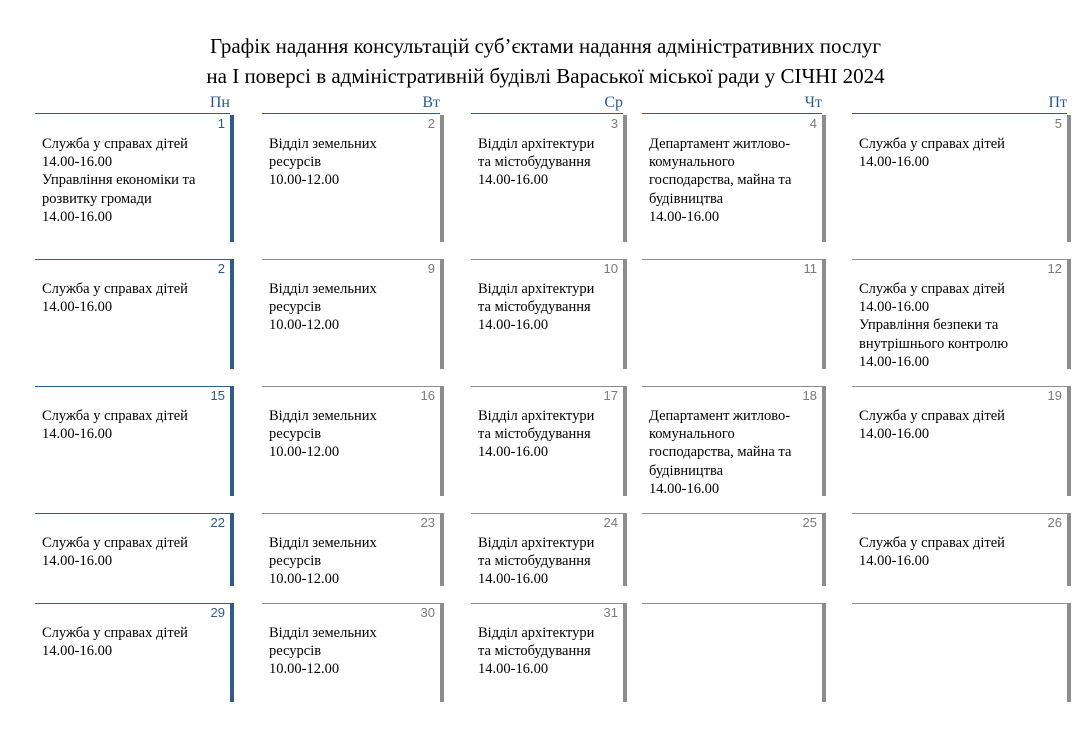  What do you see at coordinates (610, 612) in the screenshot?
I see `day-number: 31` at bounding box center [610, 612].